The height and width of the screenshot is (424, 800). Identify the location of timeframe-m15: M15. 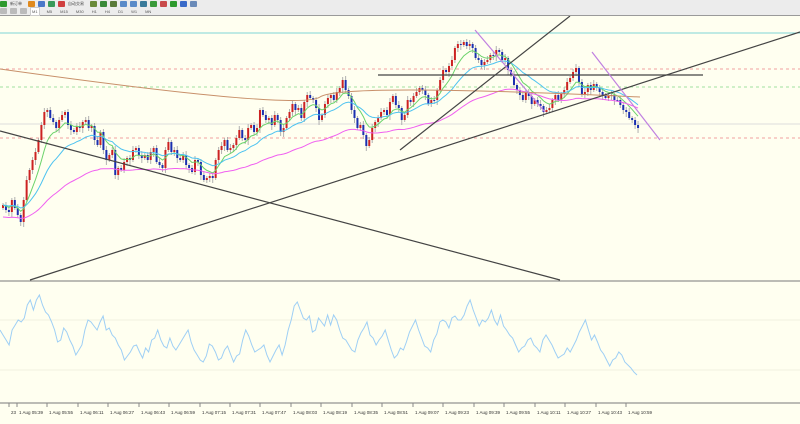
(64, 11).